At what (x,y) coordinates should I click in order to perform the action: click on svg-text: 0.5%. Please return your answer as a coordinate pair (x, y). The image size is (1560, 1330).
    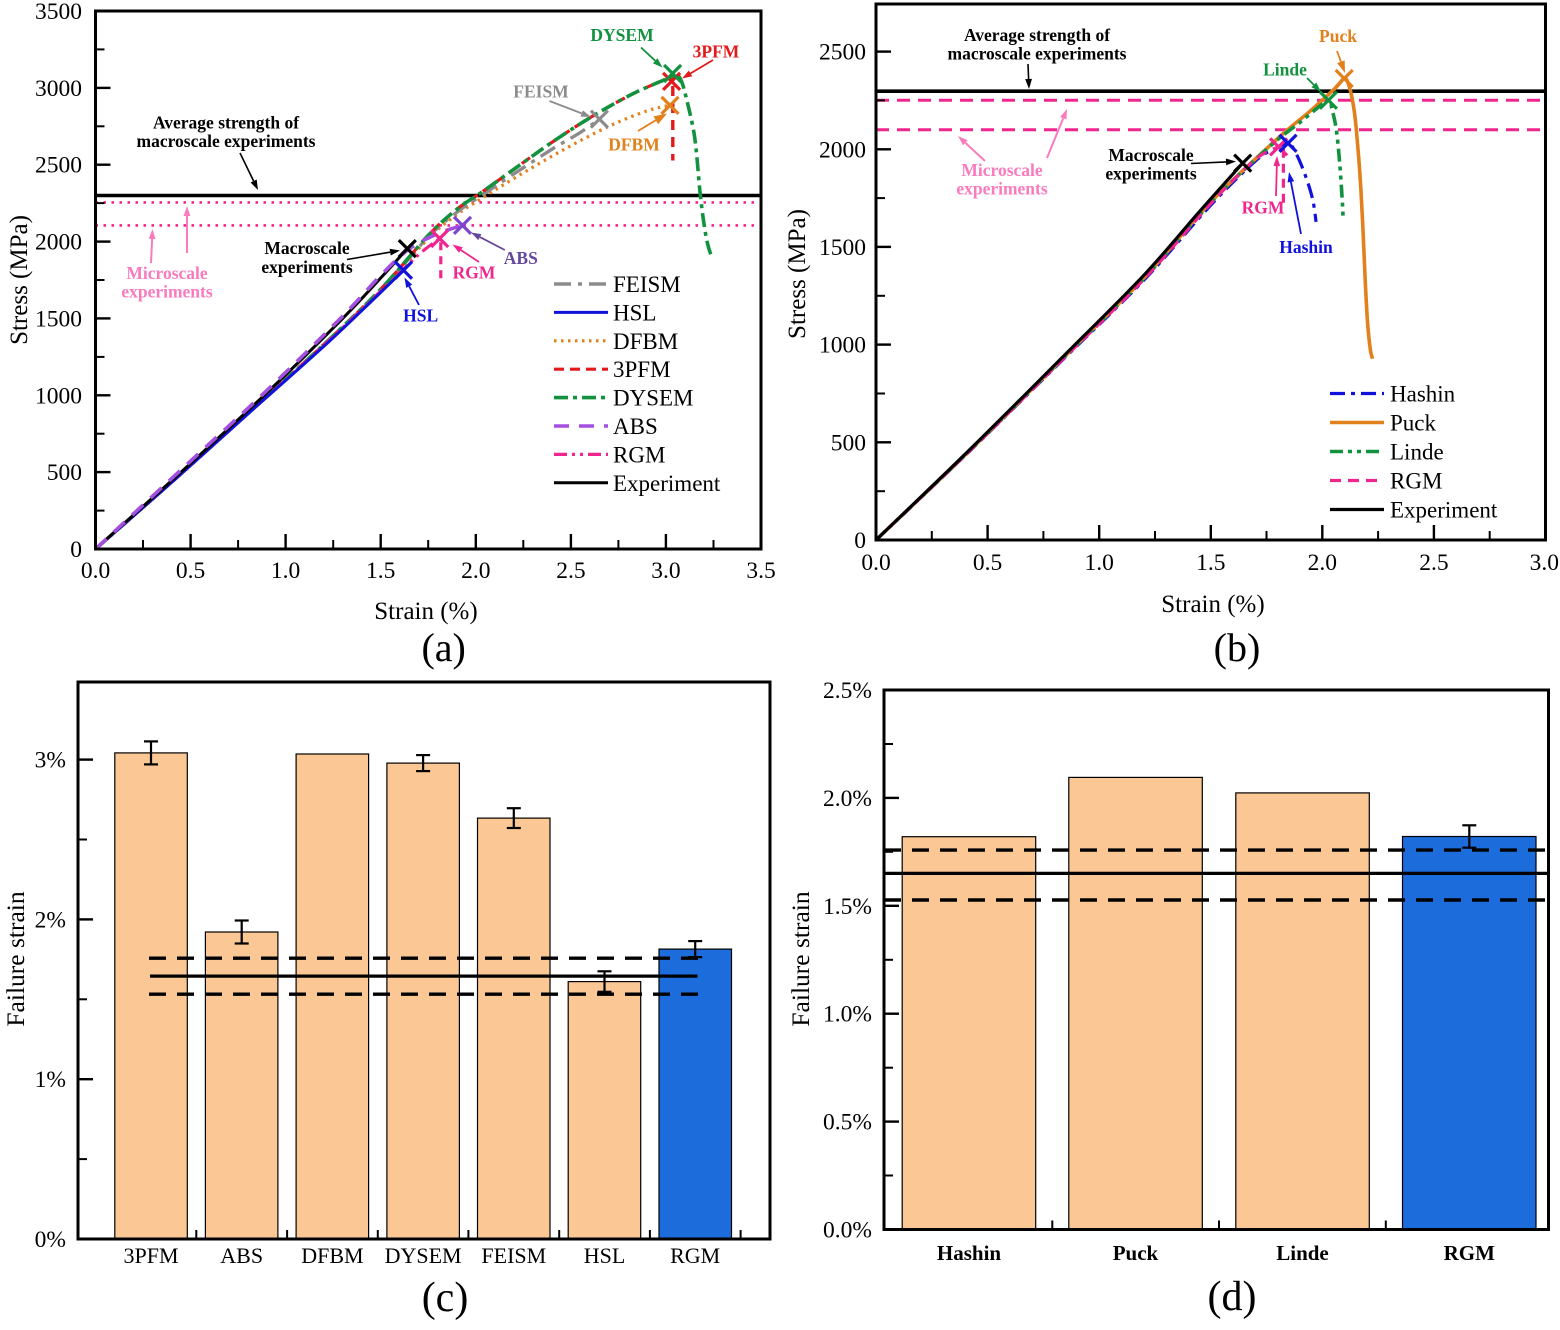
    Looking at the image, I should click on (847, 1123).